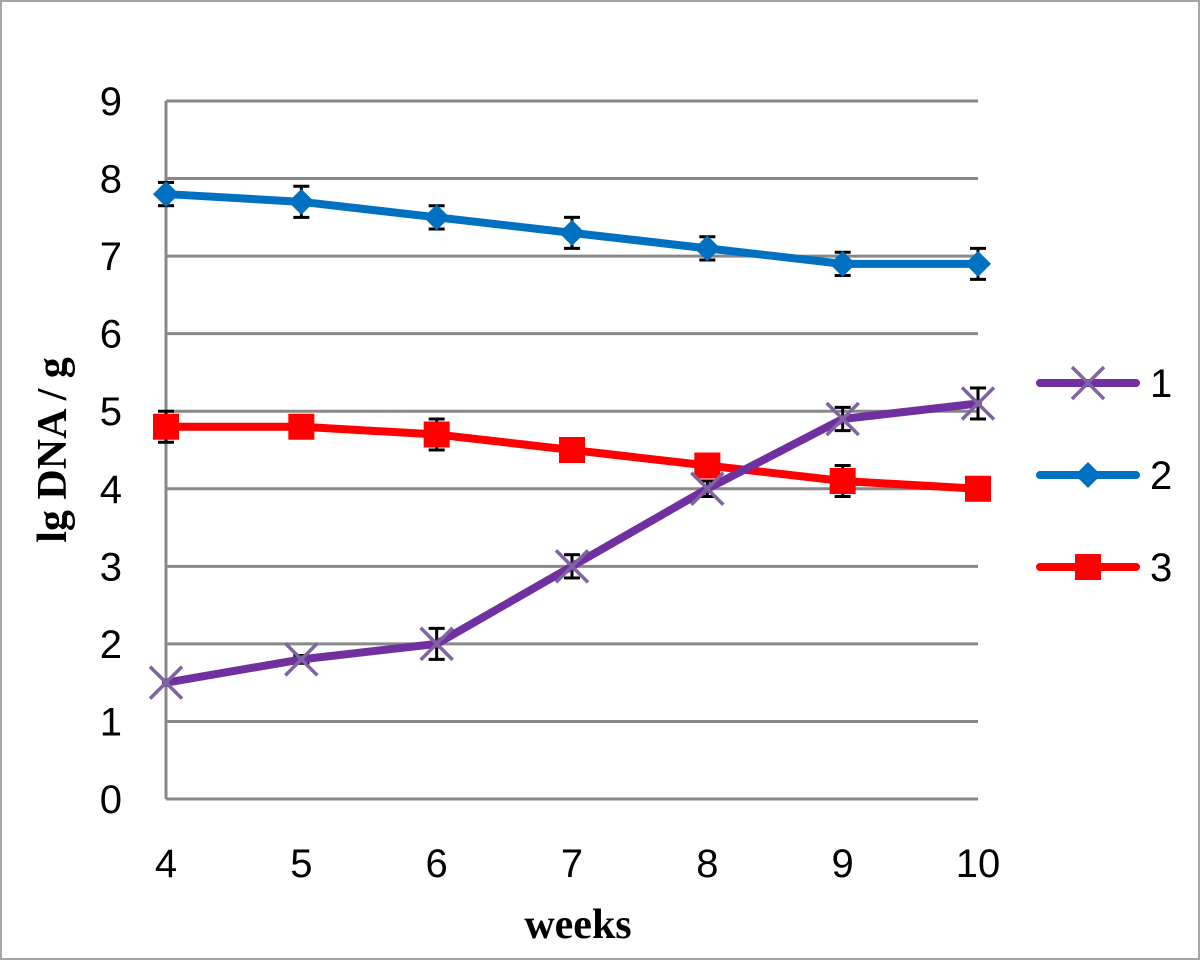 This screenshot has width=1200, height=960. I want to click on x-tick-label-4: 4, so click(166, 864).